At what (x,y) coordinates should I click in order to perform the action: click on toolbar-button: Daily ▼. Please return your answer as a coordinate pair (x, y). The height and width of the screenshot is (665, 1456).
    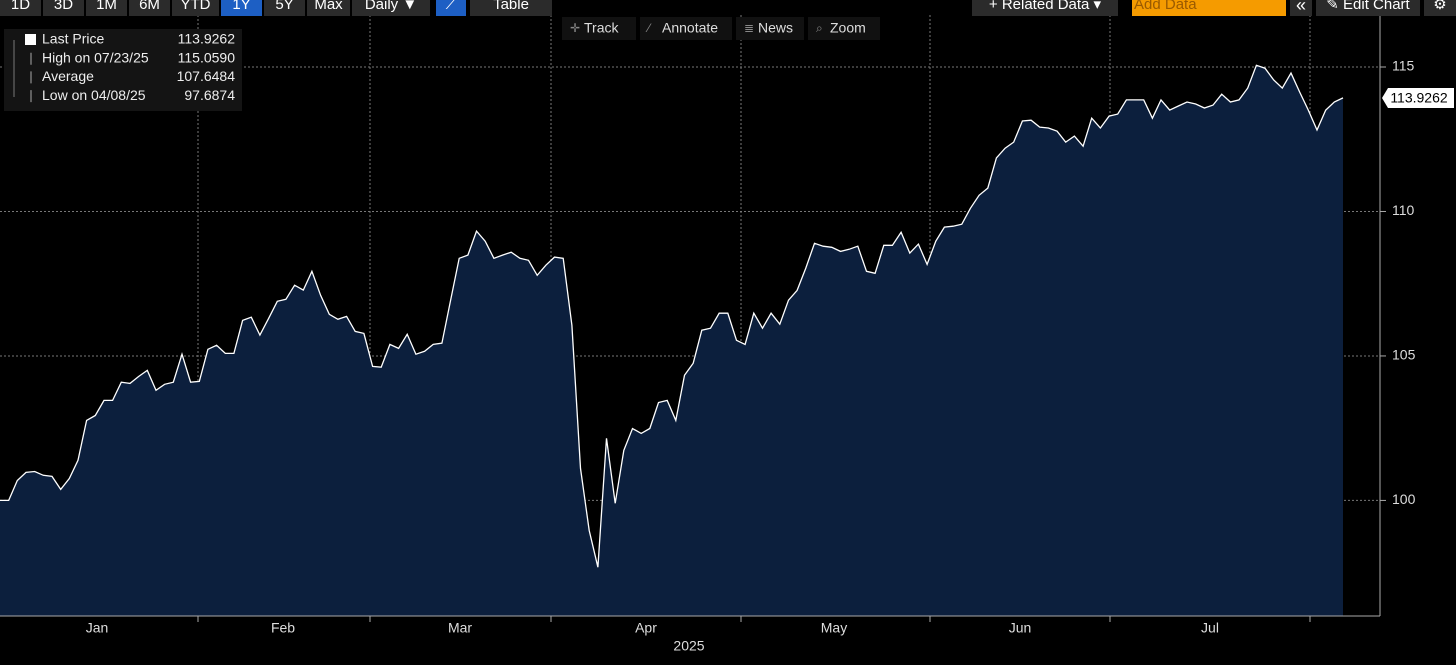
    Looking at the image, I should click on (391, 8).